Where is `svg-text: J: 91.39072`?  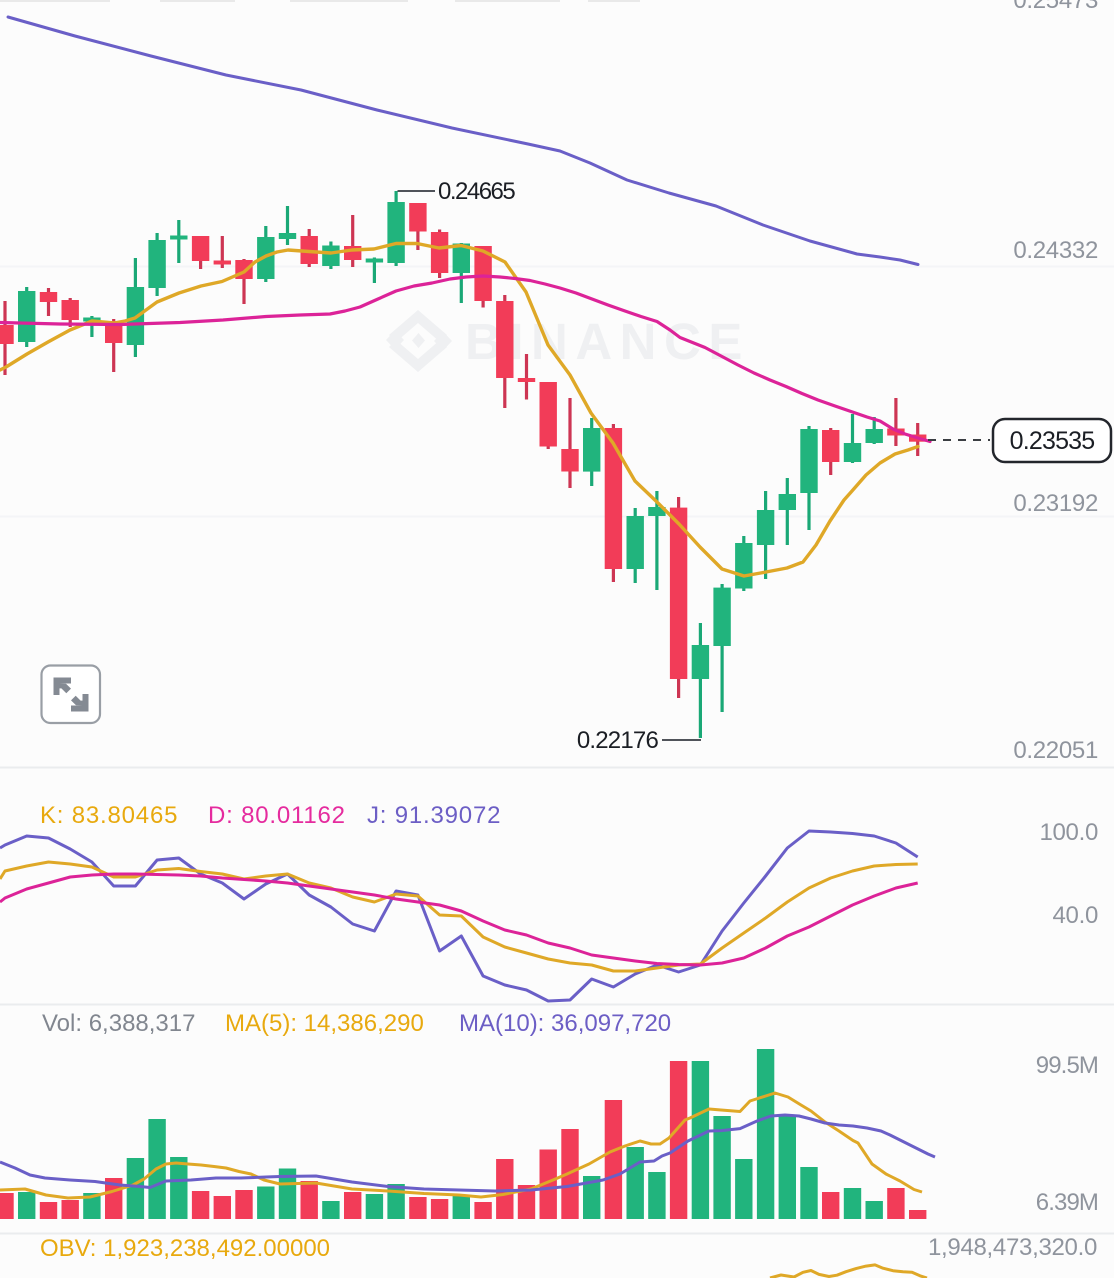 svg-text: J: 91.39072 is located at coordinates (434, 815).